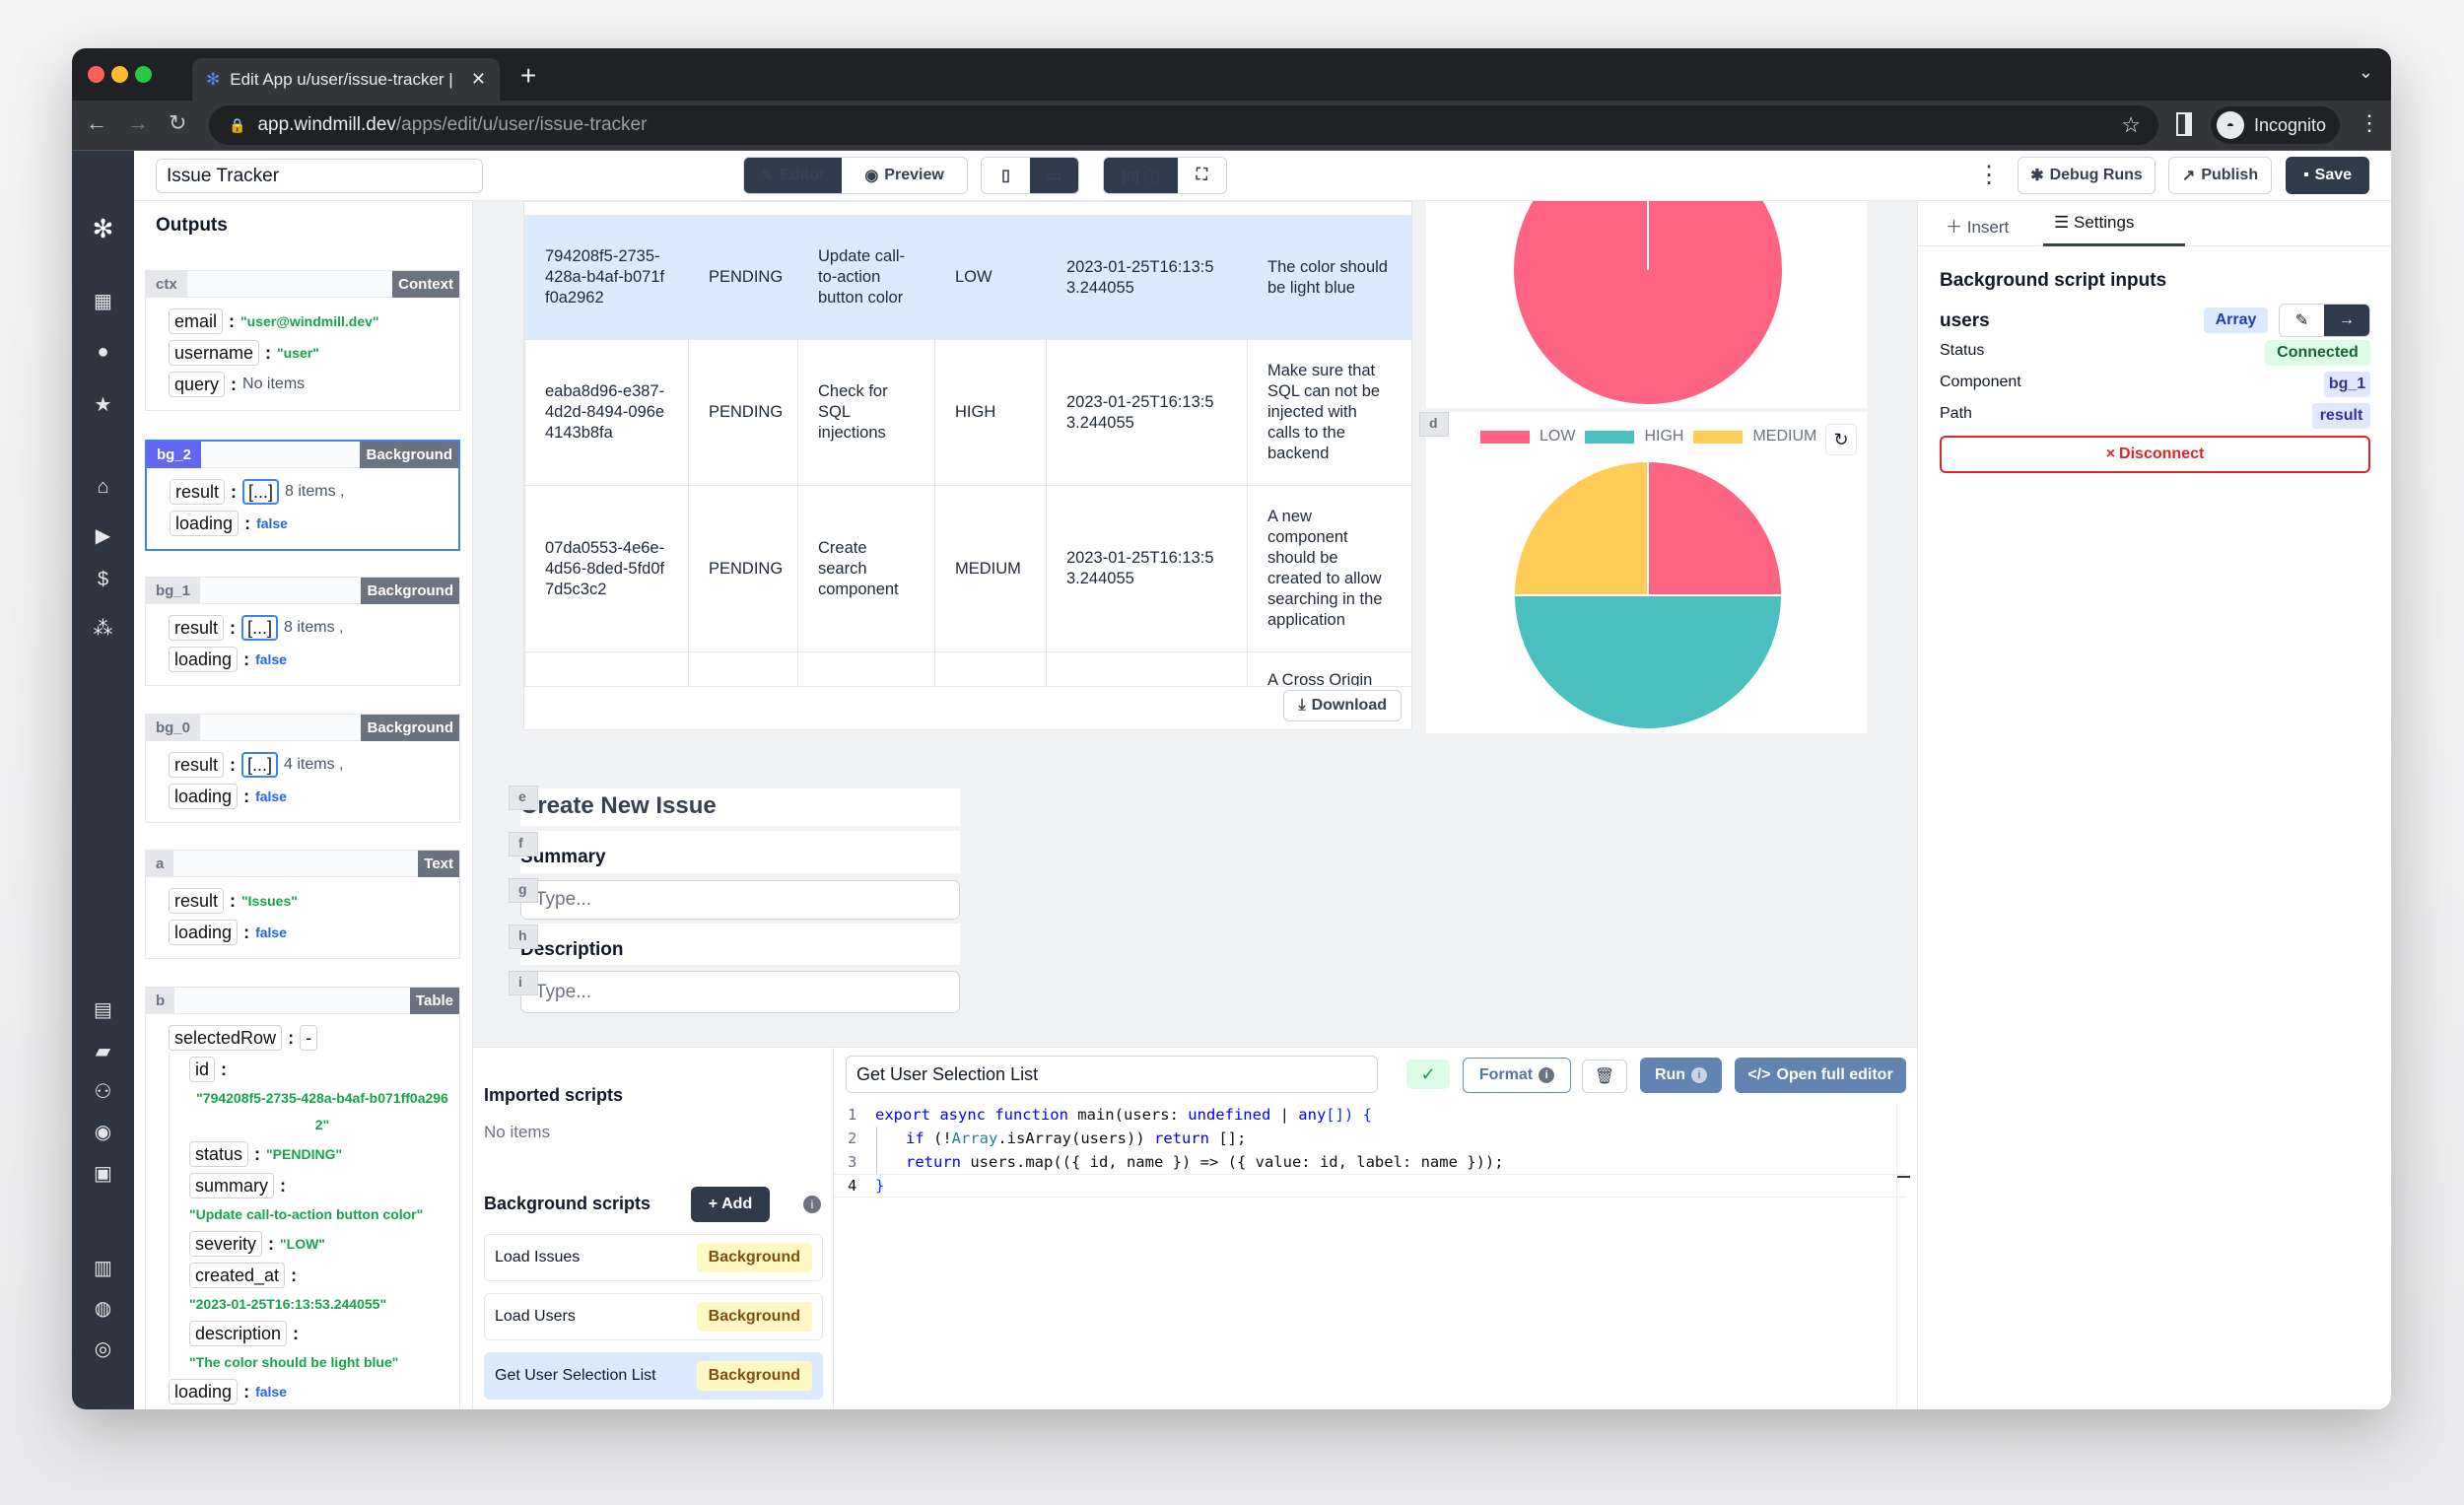 This screenshot has height=1505, width=2464. What do you see at coordinates (178, 122) in the screenshot?
I see `reload-icon: ↻` at bounding box center [178, 122].